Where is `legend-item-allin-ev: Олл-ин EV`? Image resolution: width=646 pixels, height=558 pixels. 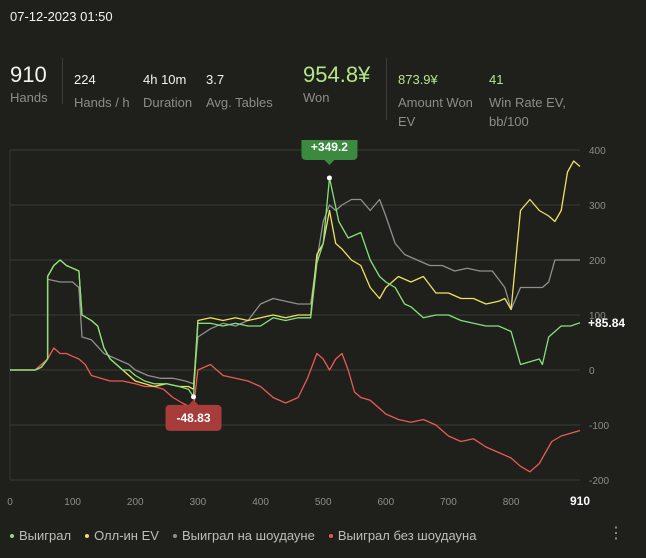
legend-item-allin-ev: Олл-ин EV is located at coordinates (122, 535).